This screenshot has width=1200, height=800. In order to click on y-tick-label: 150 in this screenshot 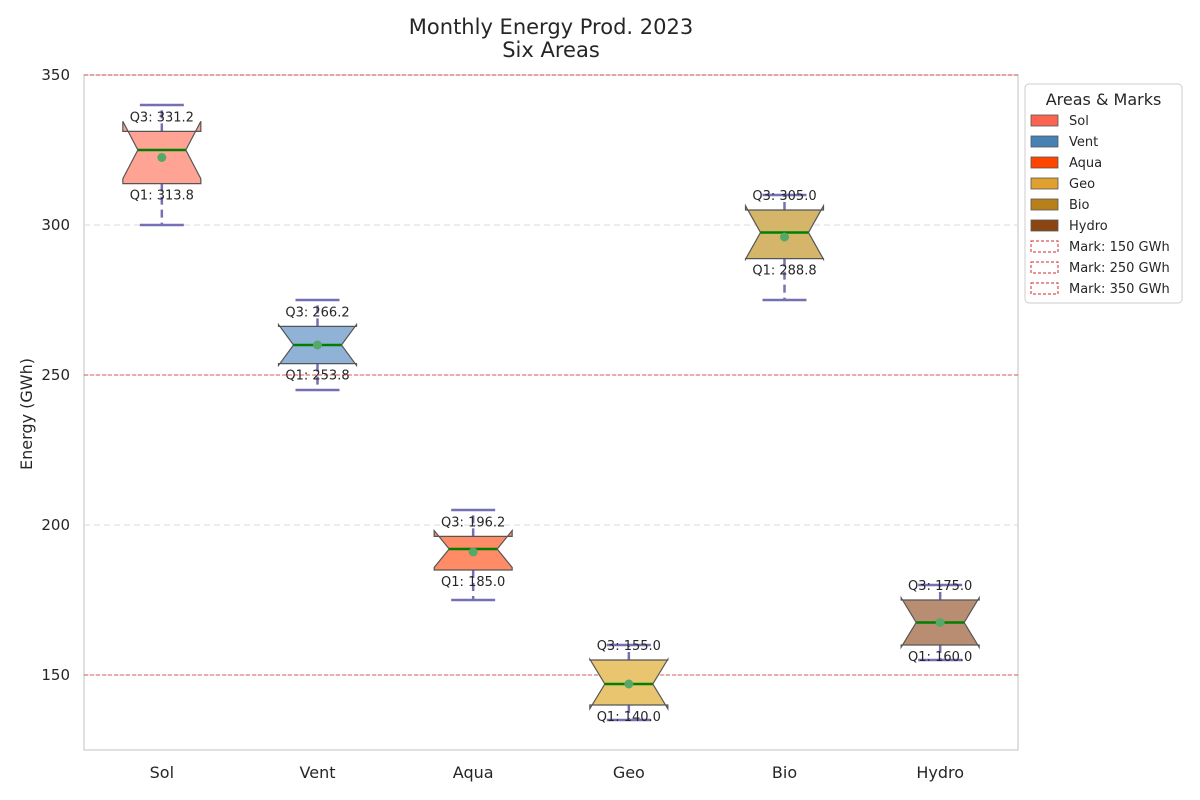, I will do `click(55, 675)`.